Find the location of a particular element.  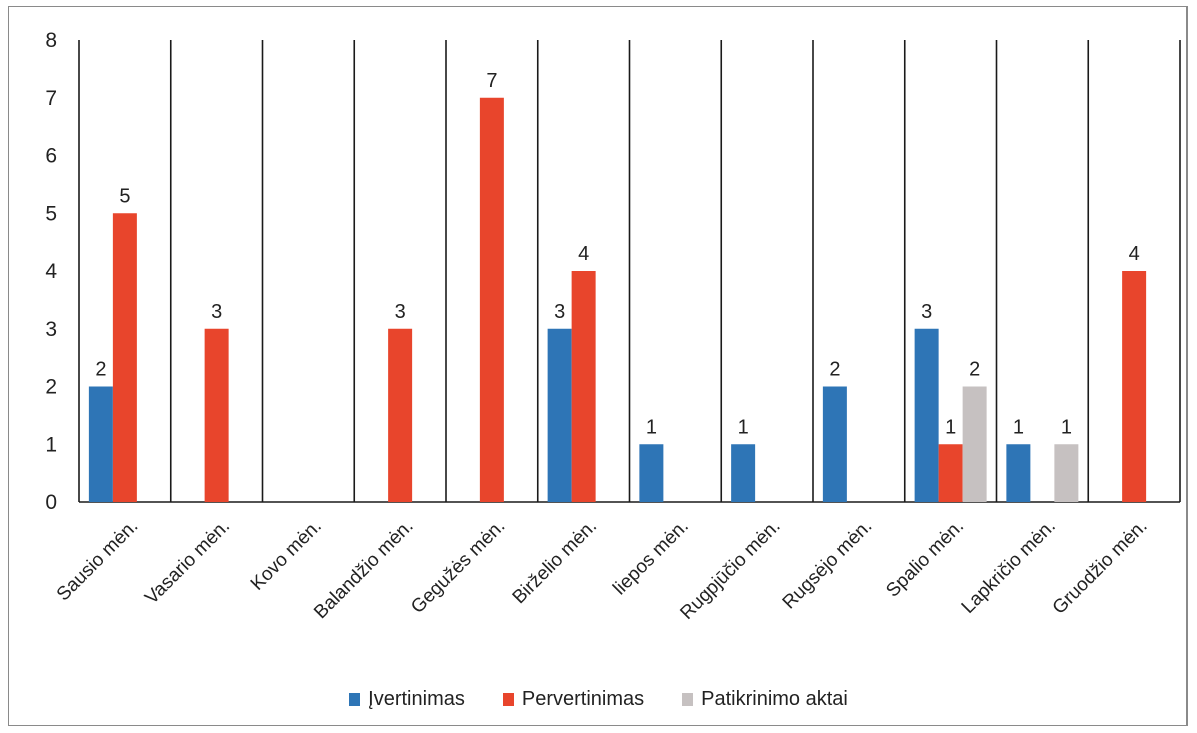

x-tick-label: liepos mėn. is located at coordinates (651, 558).